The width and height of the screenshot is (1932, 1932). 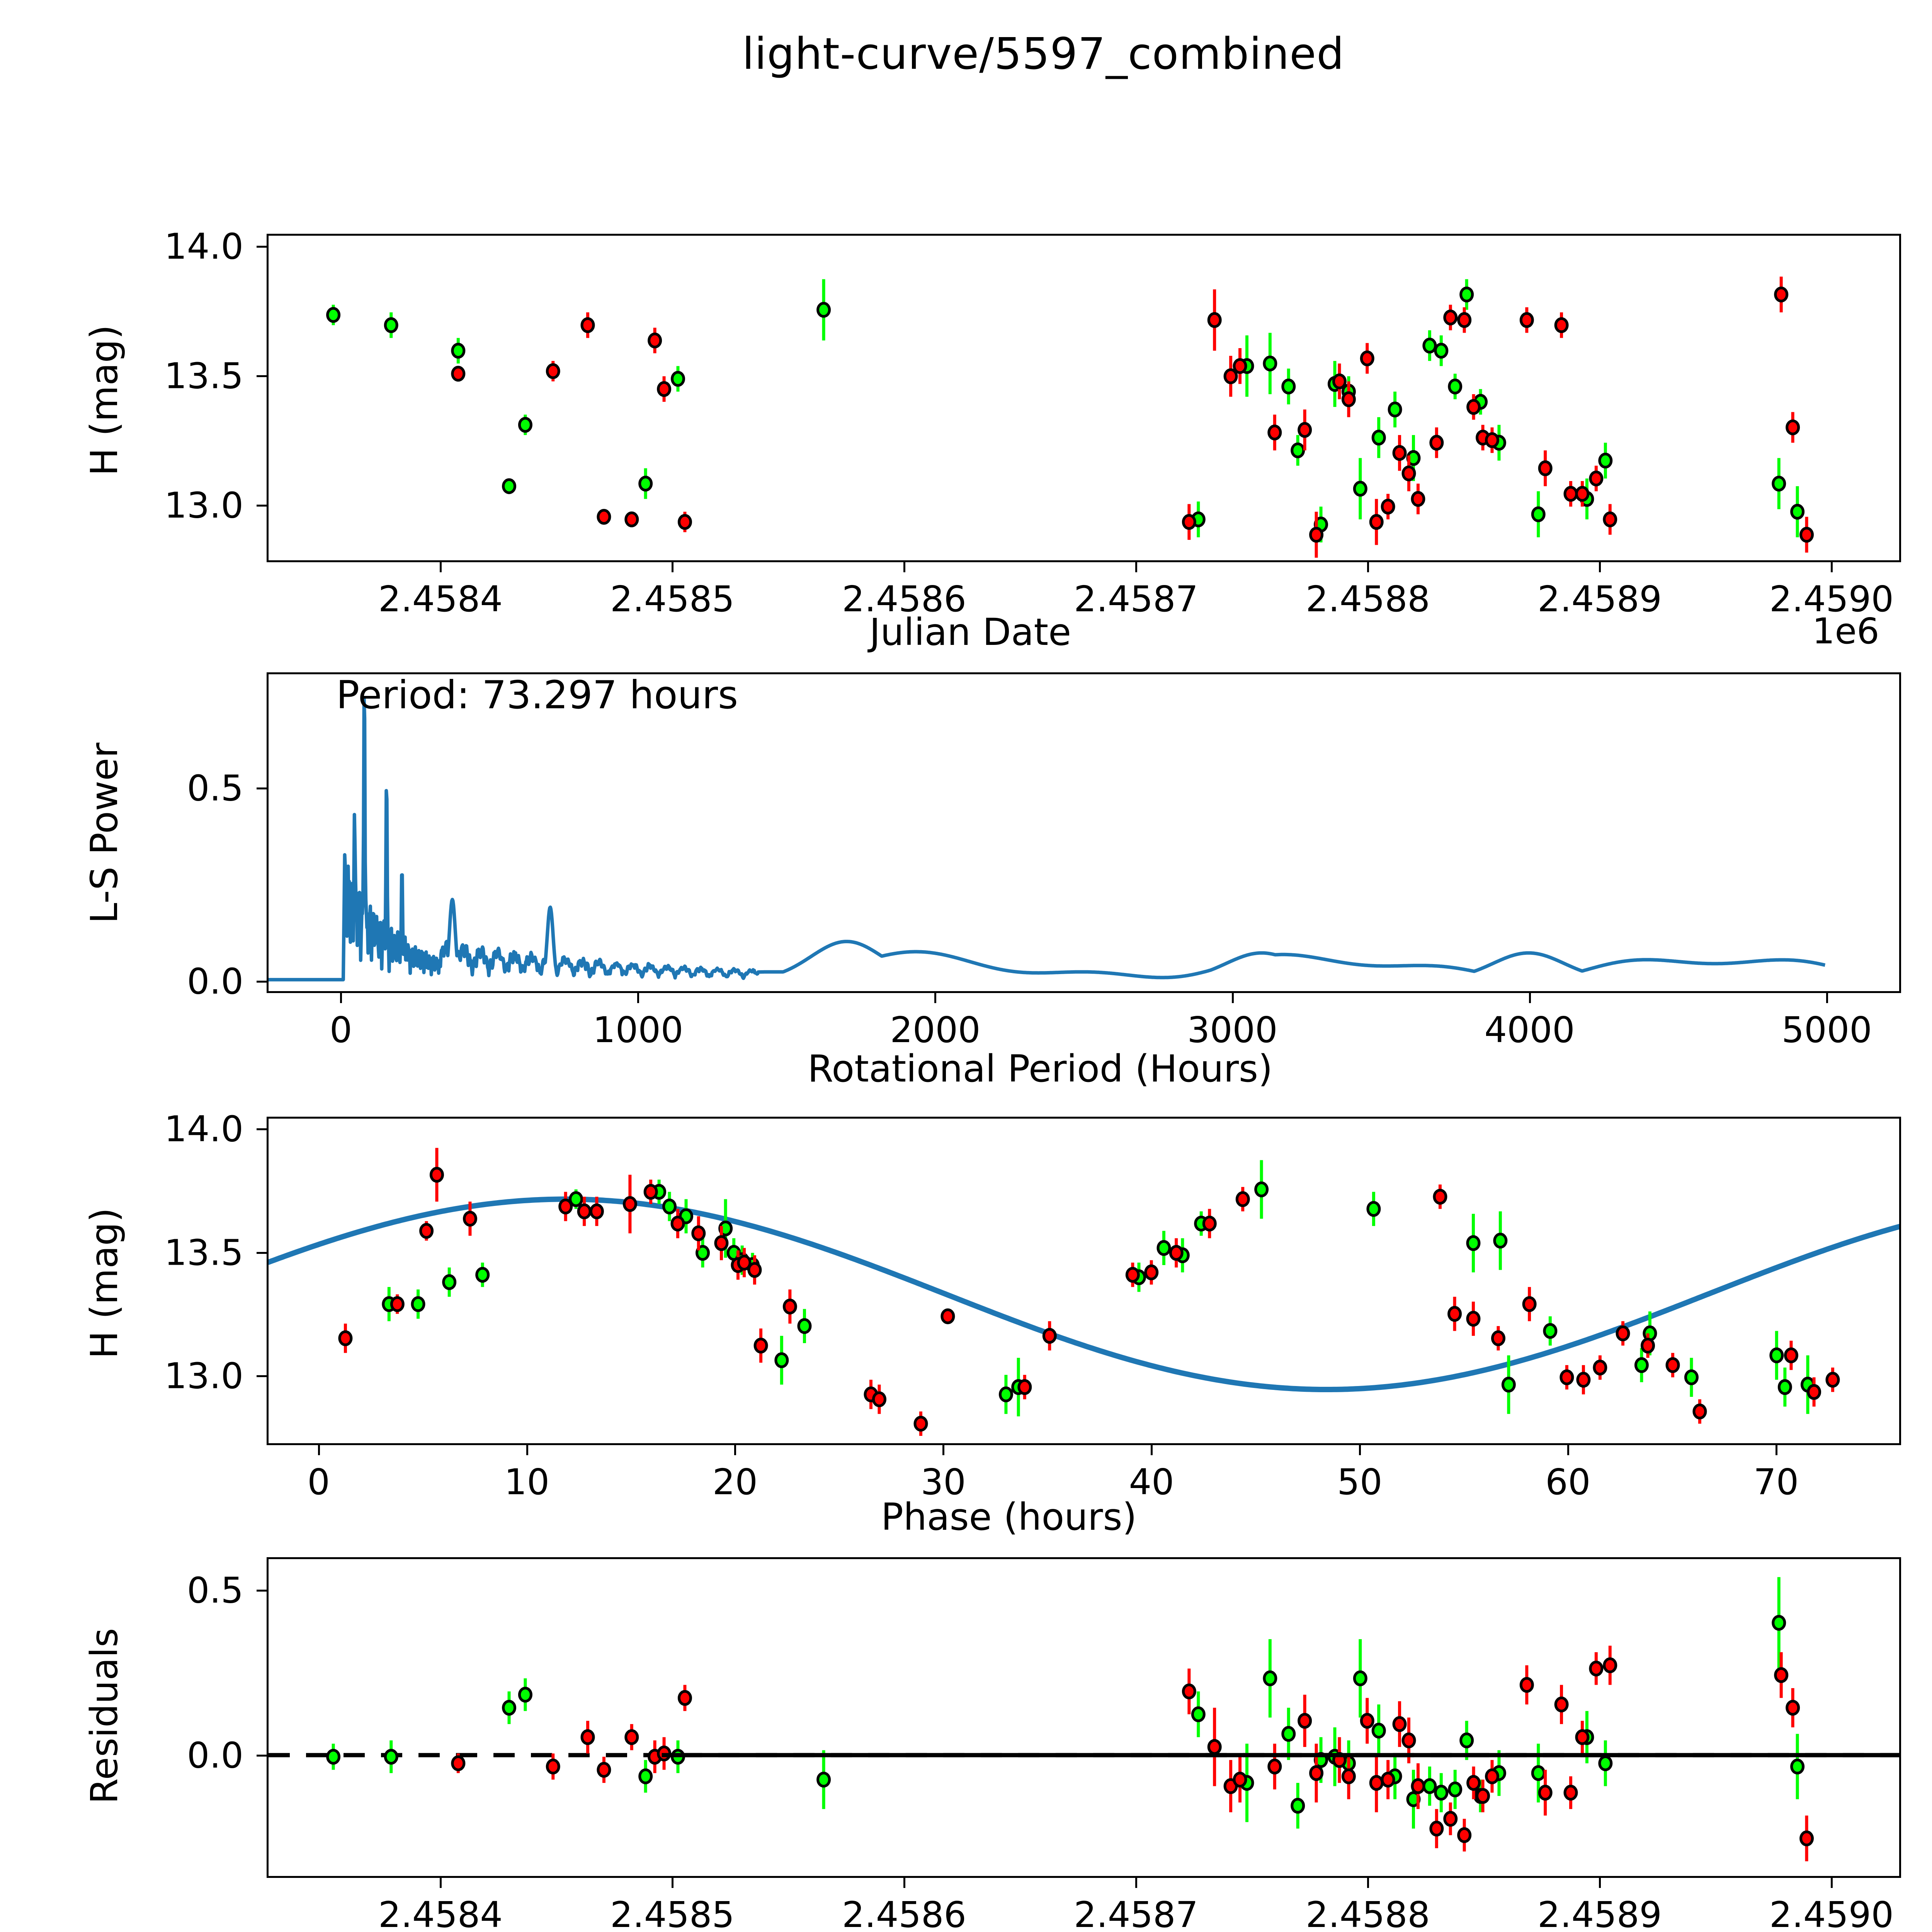 What do you see at coordinates (262, 1253) in the screenshot?
I see `phase-ytickmark` at bounding box center [262, 1253].